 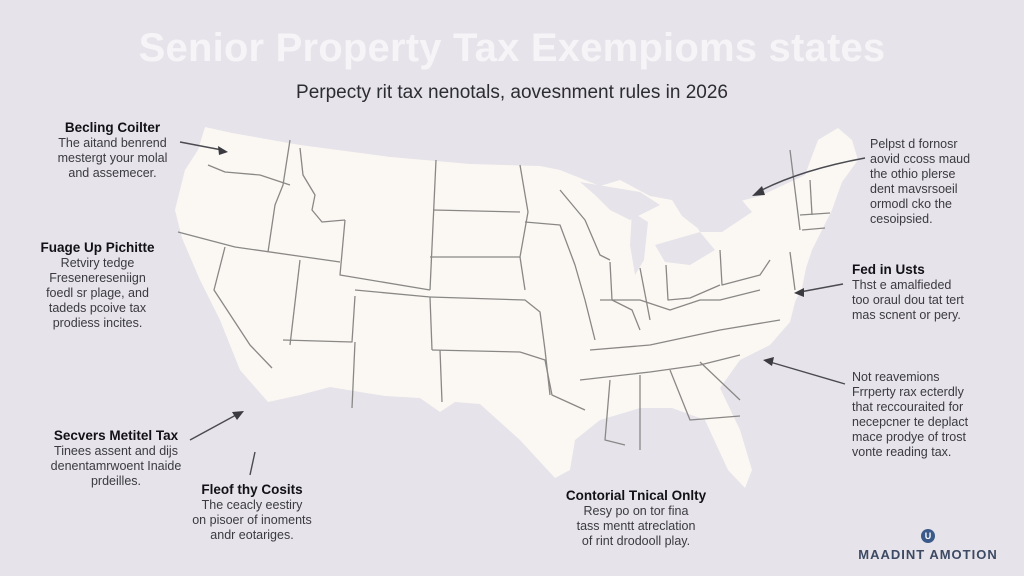 What do you see at coordinates (908, 300) in the screenshot?
I see `callout-line: too oraul dou tat tert` at bounding box center [908, 300].